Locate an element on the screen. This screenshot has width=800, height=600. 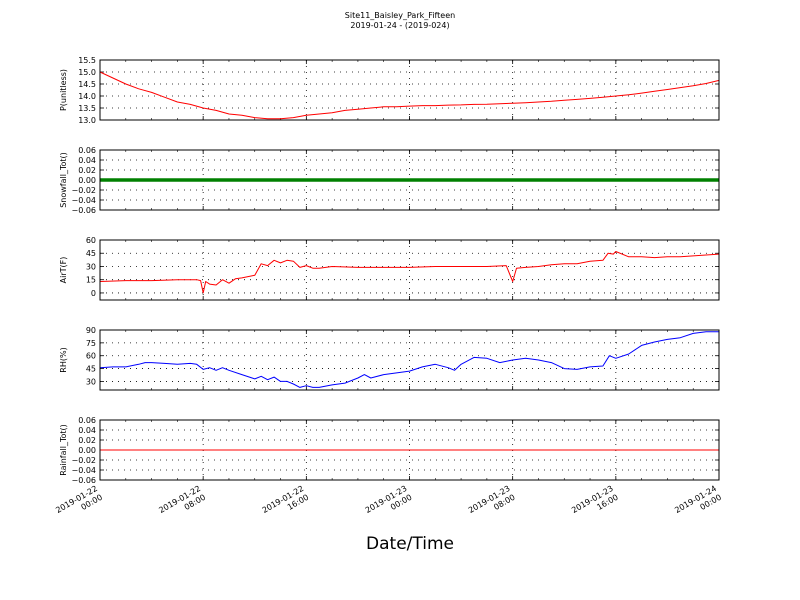
y-tick-label: 15.0 is located at coordinates (87, 72).